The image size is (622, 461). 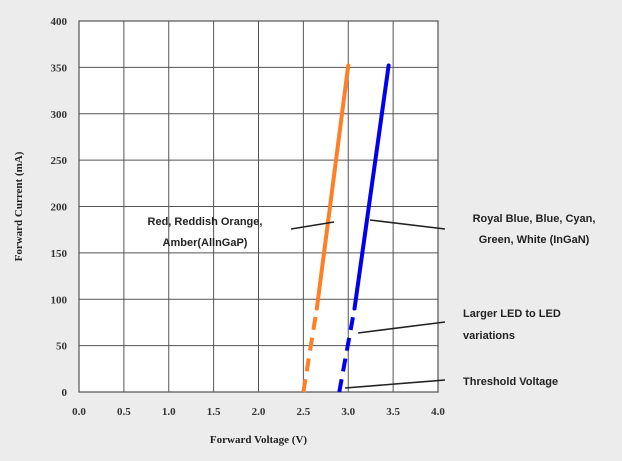 I want to click on x-tick-label: 3.5, so click(x=393, y=412).